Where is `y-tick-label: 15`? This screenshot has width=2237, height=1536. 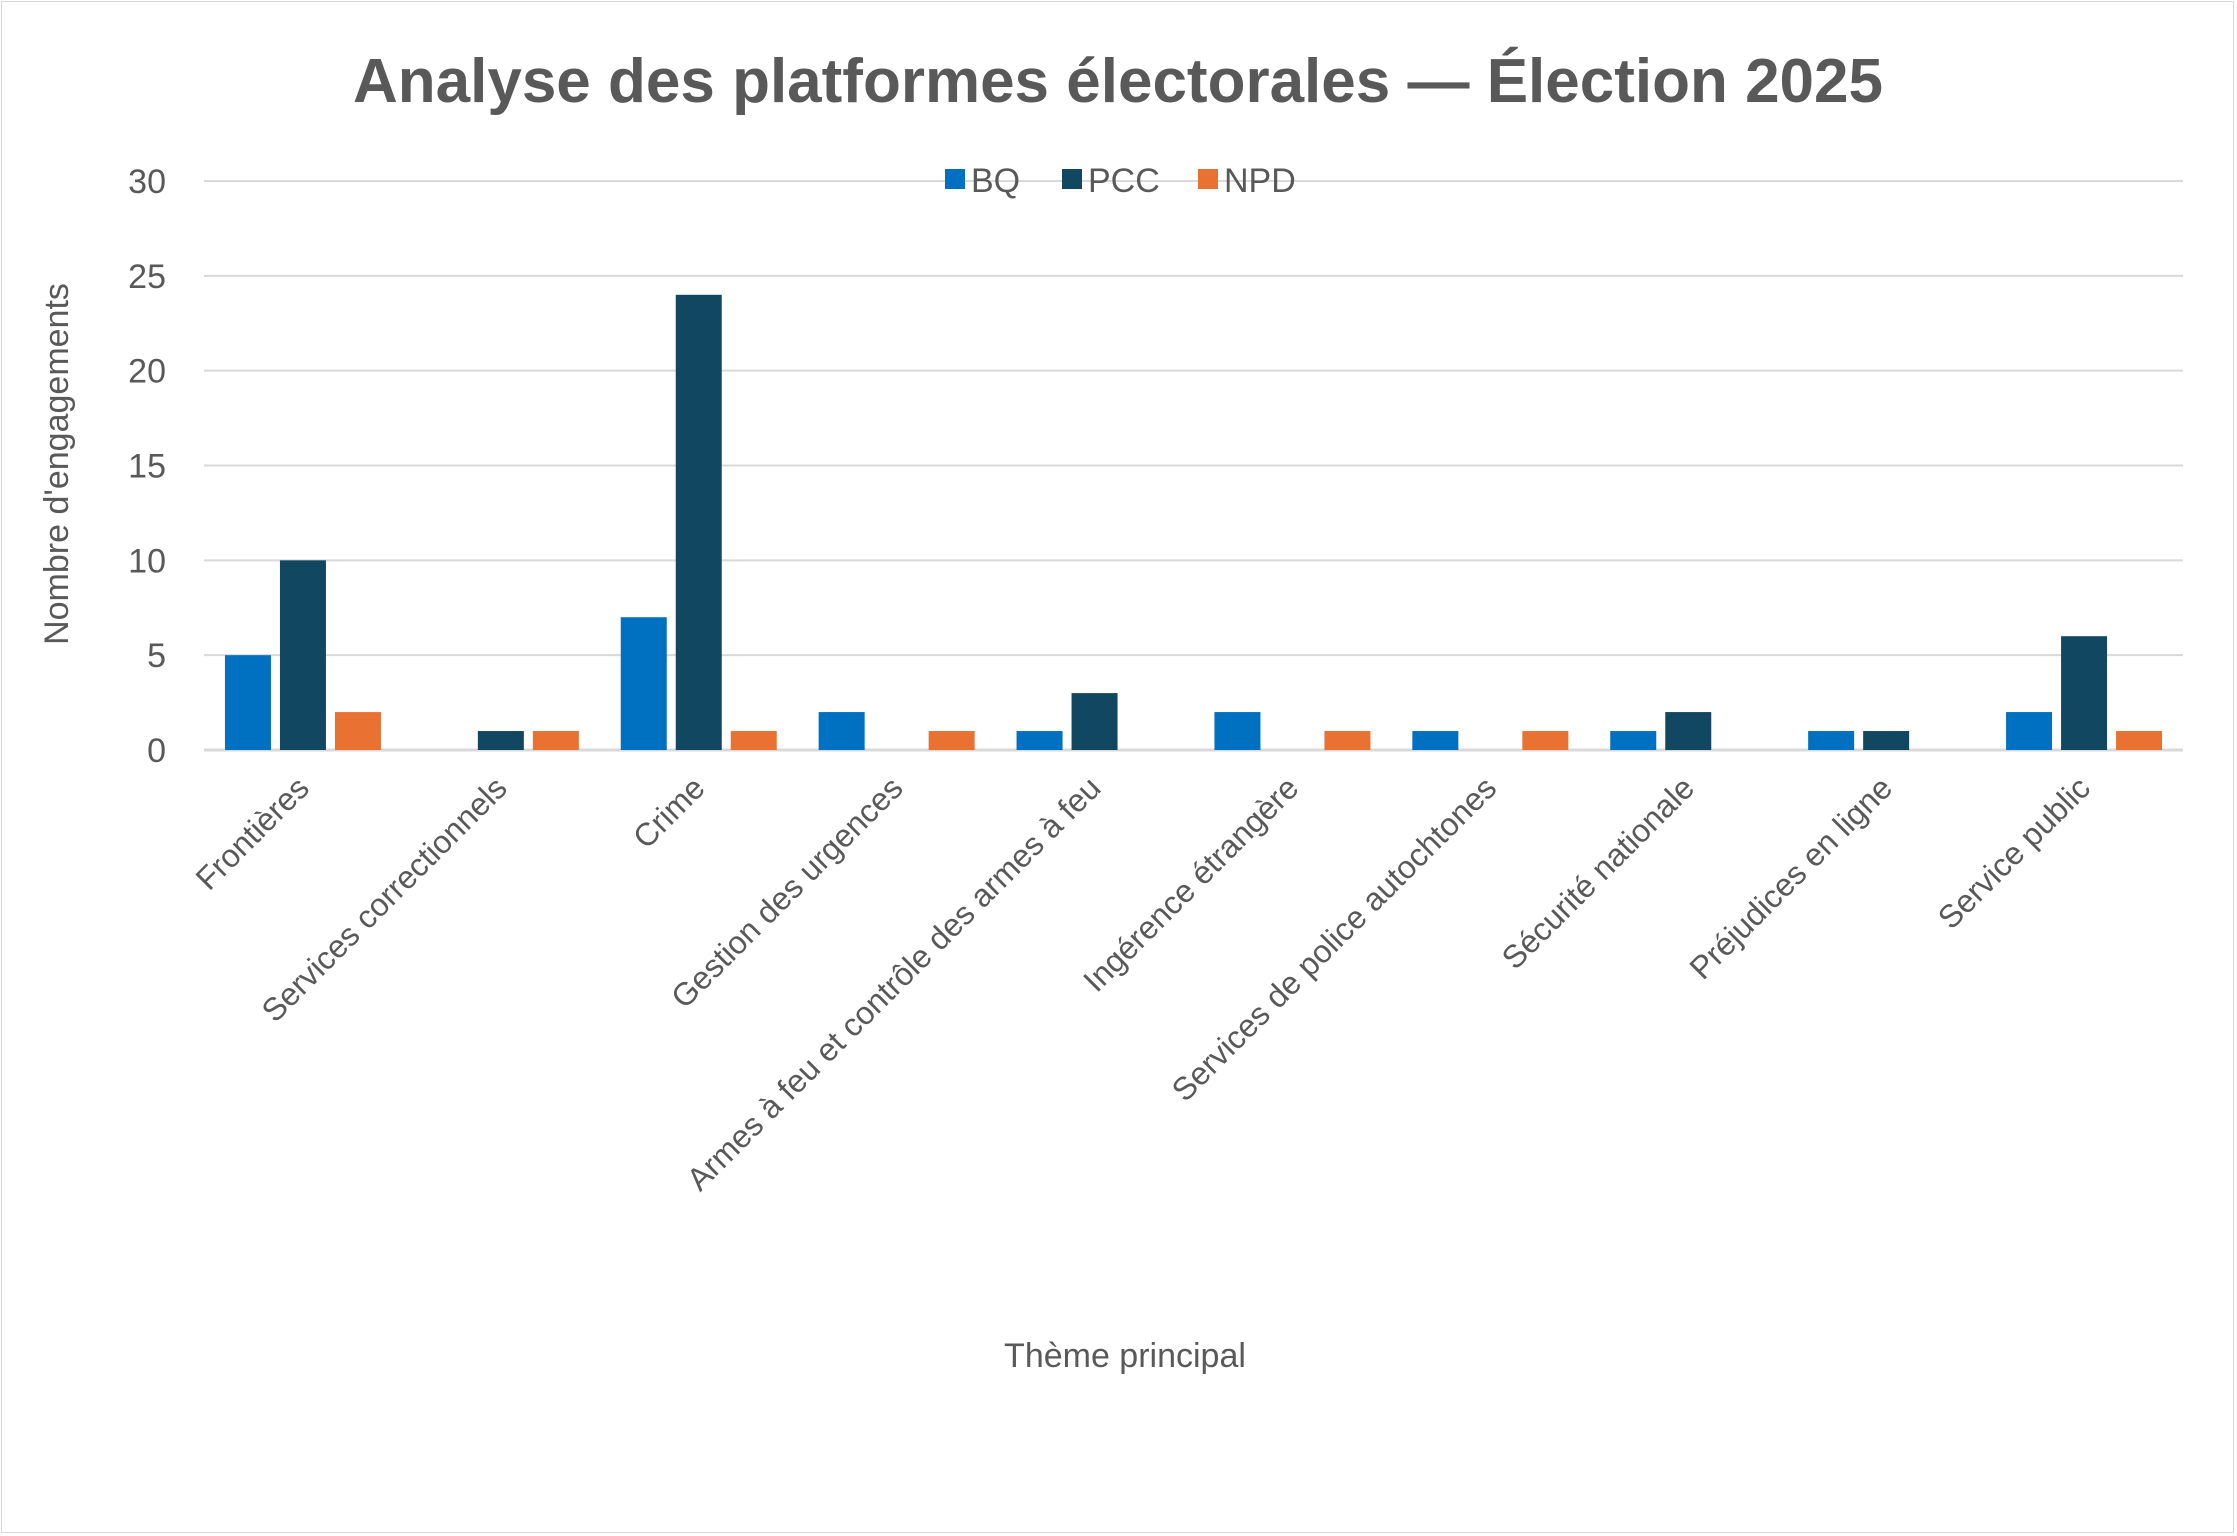 y-tick-label: 15 is located at coordinates (147, 467).